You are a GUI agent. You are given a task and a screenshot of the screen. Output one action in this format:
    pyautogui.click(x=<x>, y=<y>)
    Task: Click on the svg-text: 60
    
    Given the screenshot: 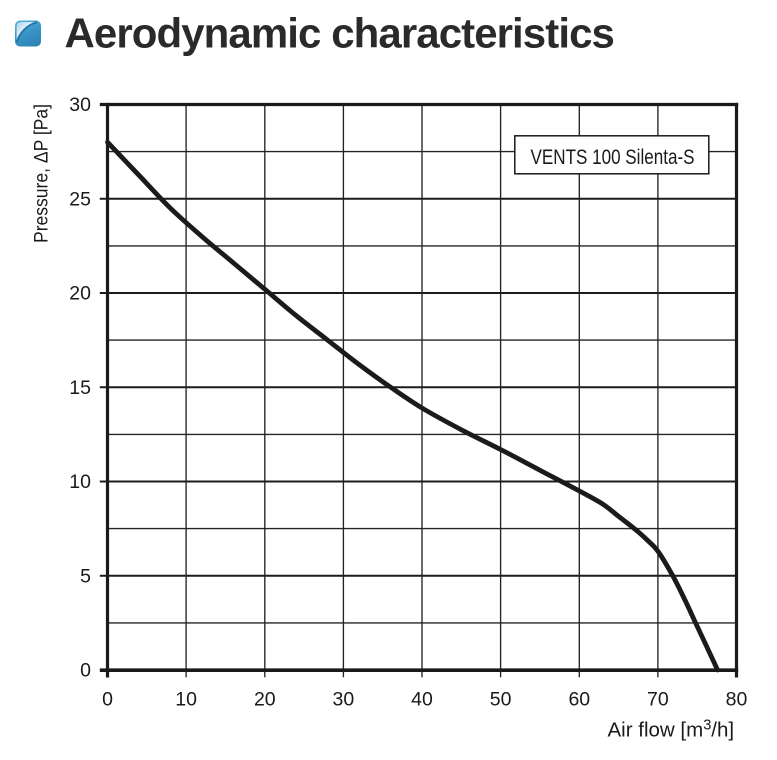 What is the action you would take?
    pyautogui.click(x=579, y=699)
    